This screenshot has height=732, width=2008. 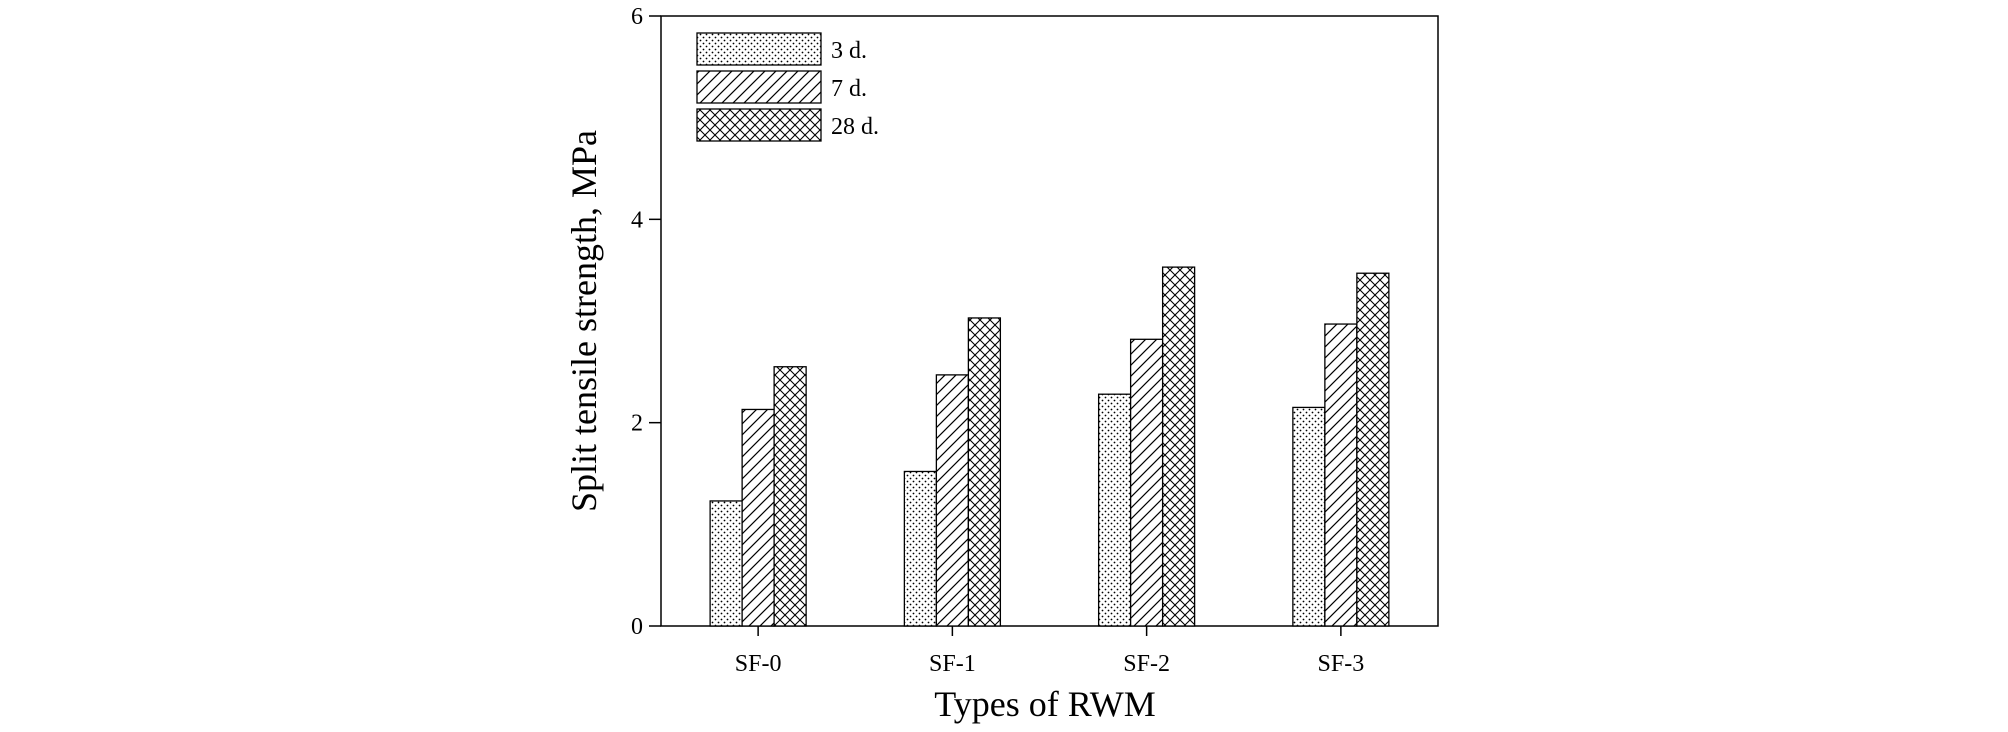 I want to click on legend-label: 28 d., so click(x=855, y=127).